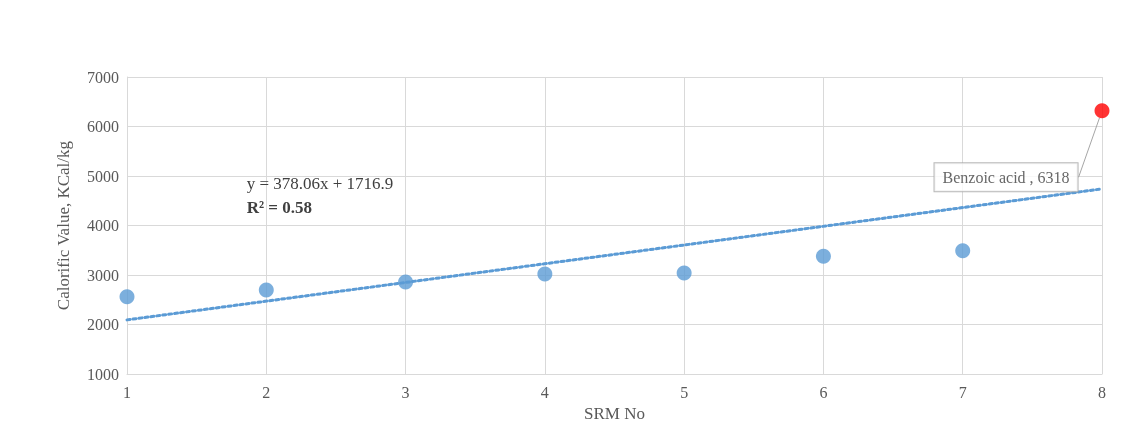  Describe the element at coordinates (823, 392) in the screenshot. I see `x-tick-label: 6` at that location.